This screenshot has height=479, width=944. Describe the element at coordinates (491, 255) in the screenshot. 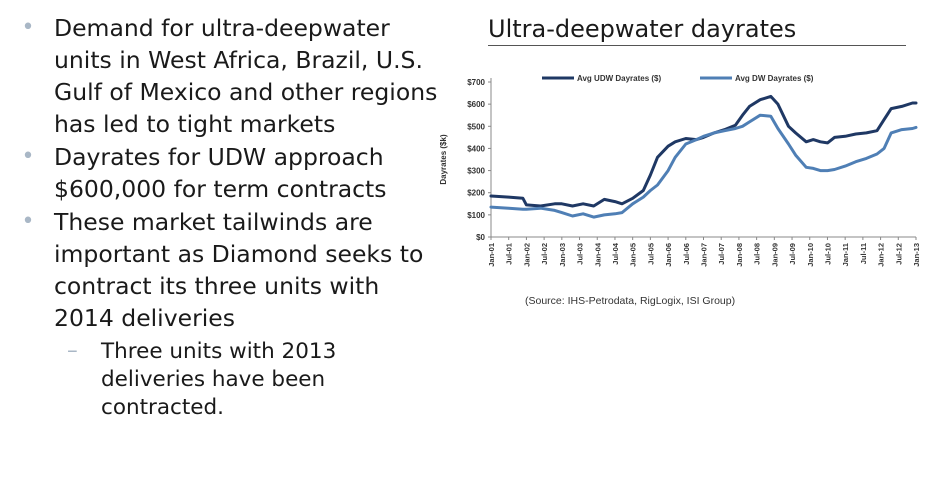

I see `x-tick-label: Jan-01` at that location.